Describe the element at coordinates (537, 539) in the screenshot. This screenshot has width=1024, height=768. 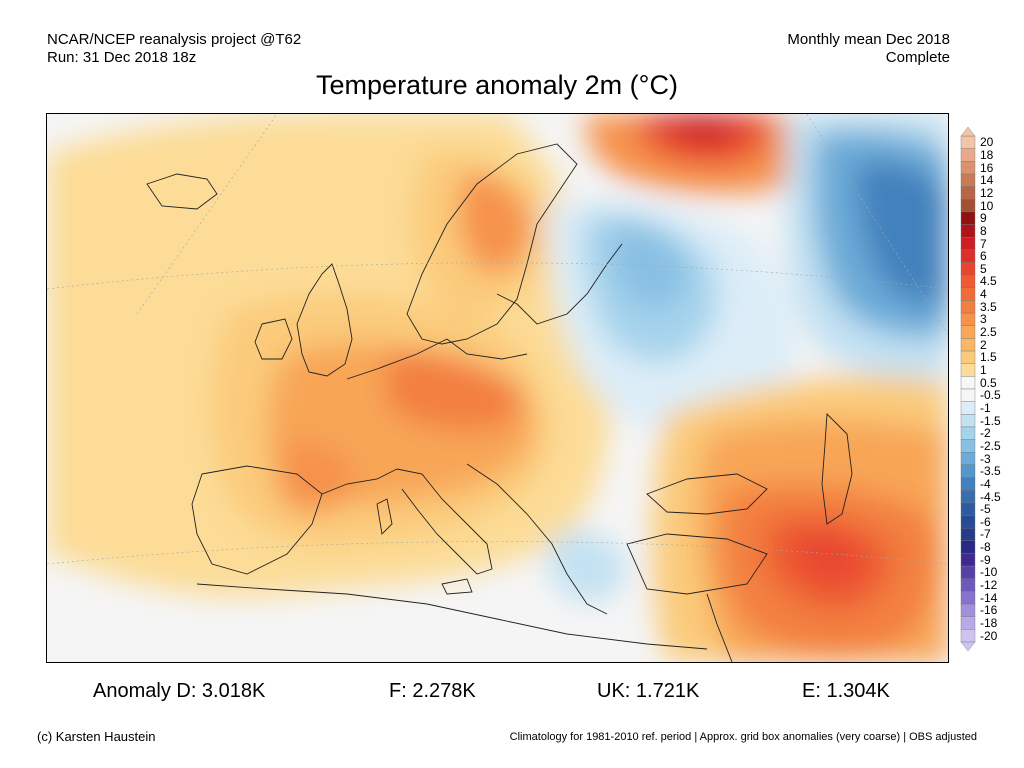
I see `coast-balkans` at that location.